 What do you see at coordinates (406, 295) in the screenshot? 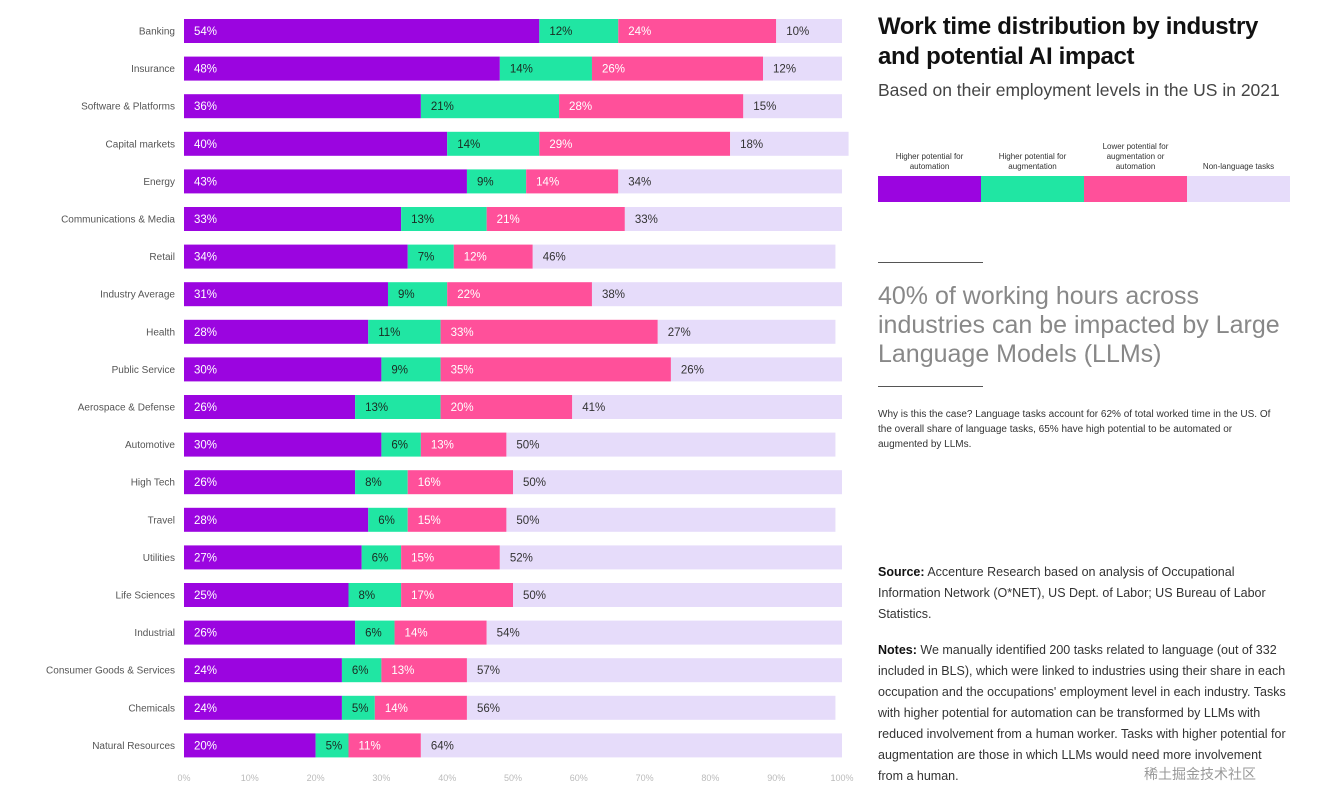
I see `data-label: 9%` at bounding box center [406, 295].